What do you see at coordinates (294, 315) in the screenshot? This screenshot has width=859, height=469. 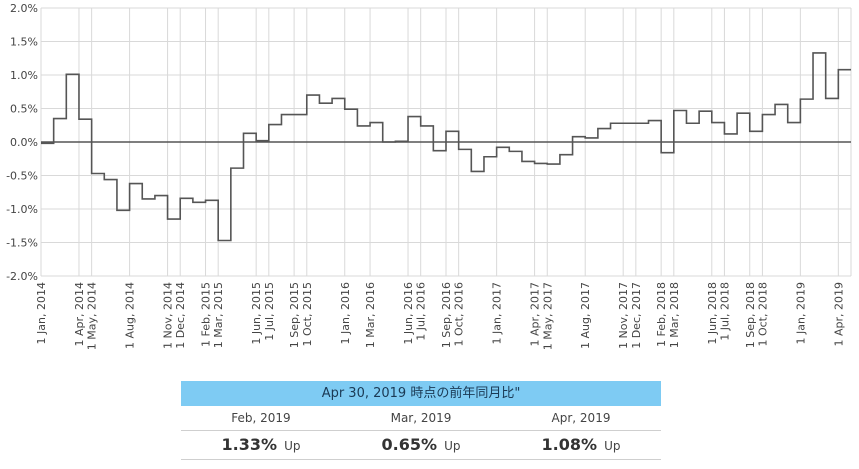 I see `x-tick-label: 1 Sep, 2015` at bounding box center [294, 315].